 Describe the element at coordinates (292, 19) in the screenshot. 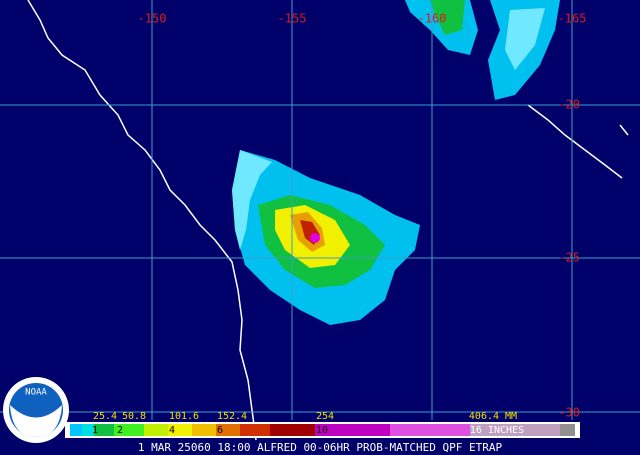

I see `longitude-label: -155` at that location.